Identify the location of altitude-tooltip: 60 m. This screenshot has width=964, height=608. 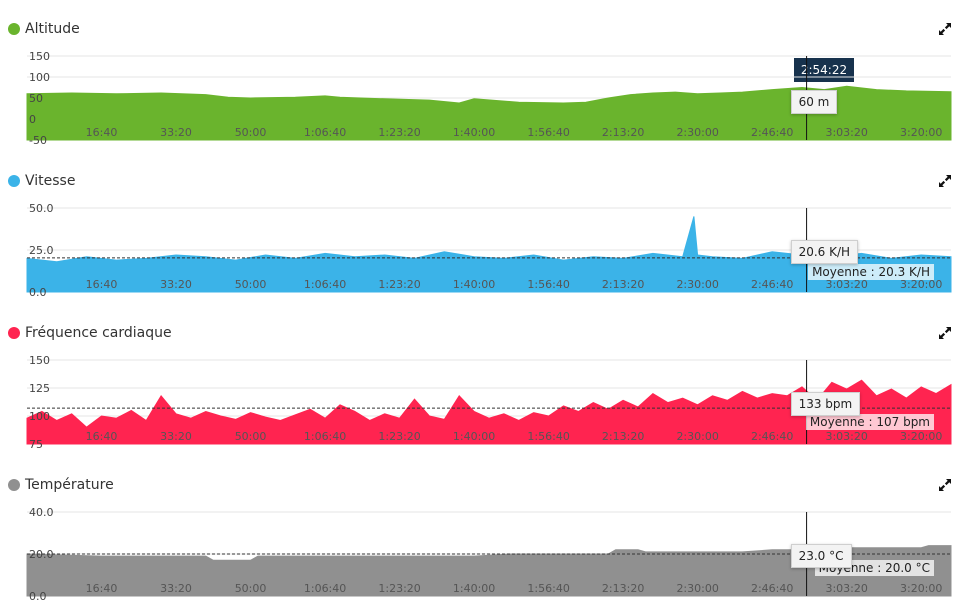
(814, 102).